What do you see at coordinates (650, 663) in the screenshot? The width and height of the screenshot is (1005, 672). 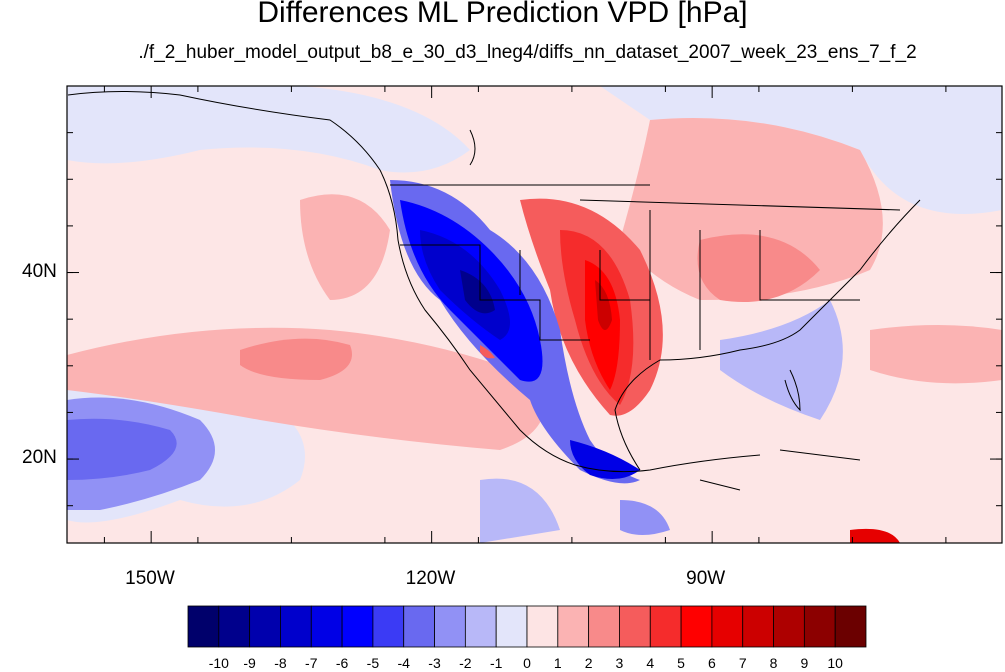 I see `colorbar-label: 4` at bounding box center [650, 663].